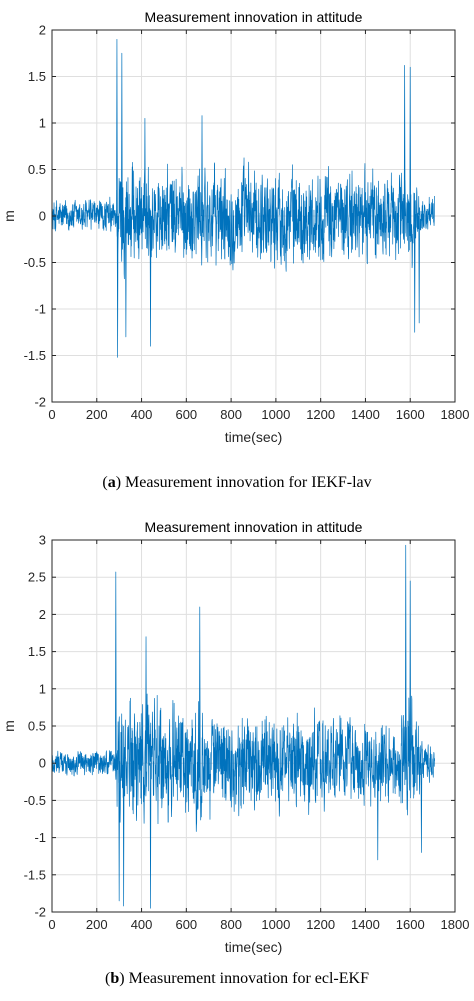 This screenshot has width=474, height=1001. I want to click on caption-a: (a) Measurement innovation for IEKF-lav, so click(237, 482).